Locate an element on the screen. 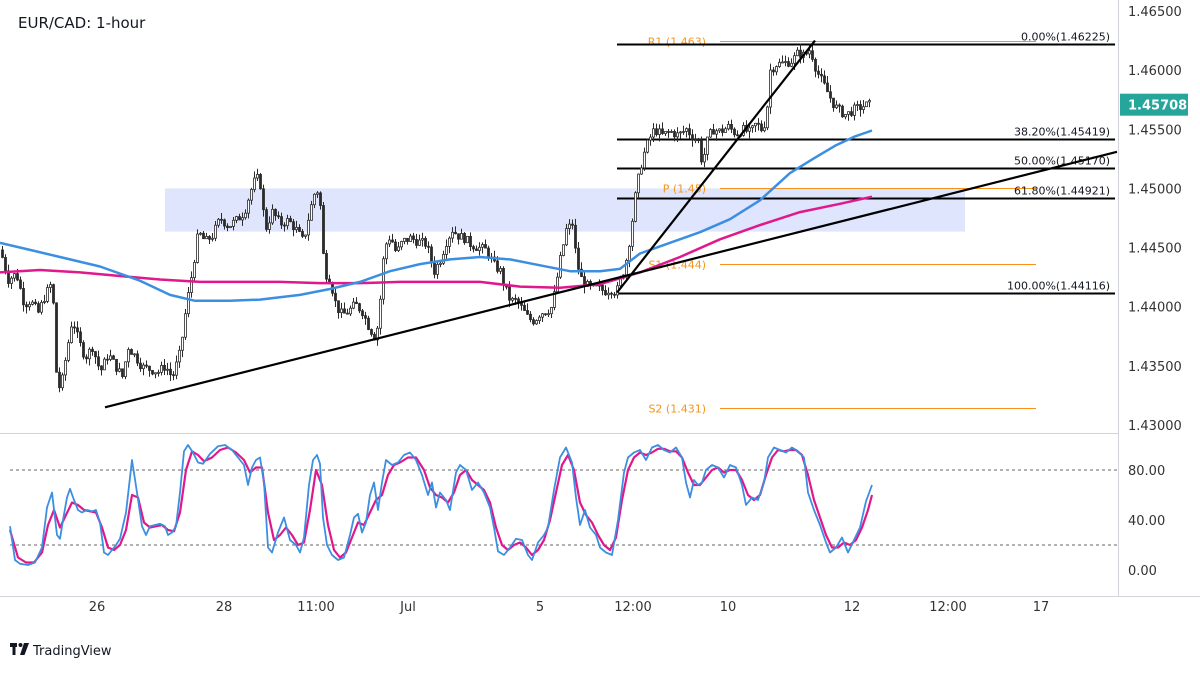 The height and width of the screenshot is (675, 1200). ema-slow-line is located at coordinates (436, 242).